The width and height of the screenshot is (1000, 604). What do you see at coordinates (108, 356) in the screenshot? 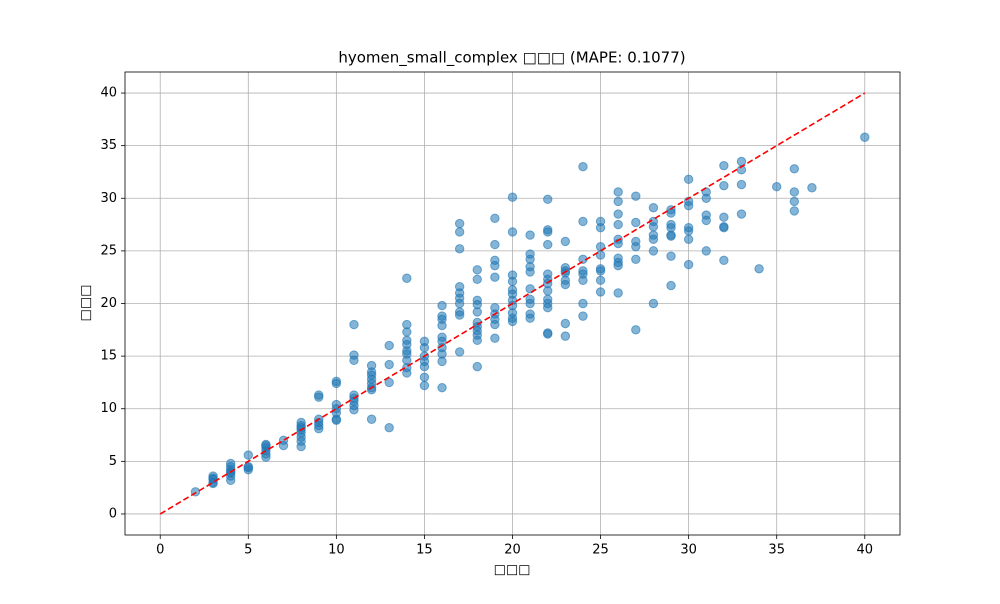
I see `y-tick-label: 15` at bounding box center [108, 356].